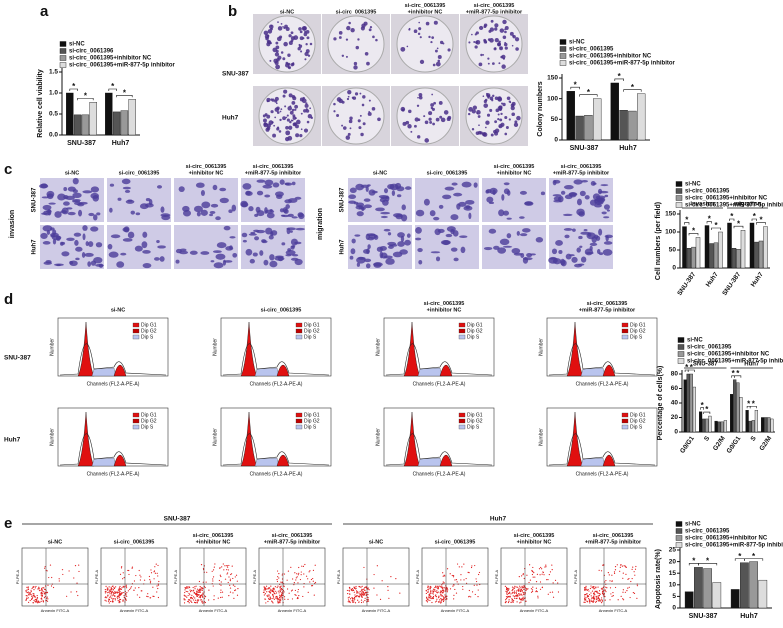 The height and width of the screenshot is (628, 783). What do you see at coordinates (754, 439) in the screenshot?
I see `x-tick-label: S` at bounding box center [754, 439].